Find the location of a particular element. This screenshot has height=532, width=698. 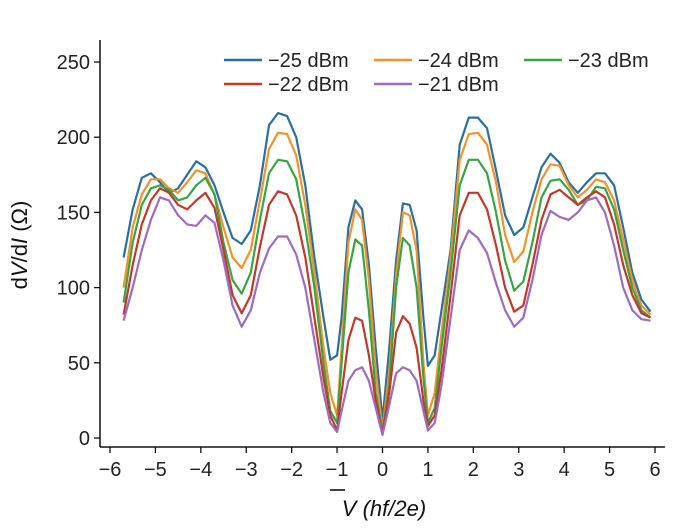

legend-label: −23 dBm is located at coordinates (608, 61).